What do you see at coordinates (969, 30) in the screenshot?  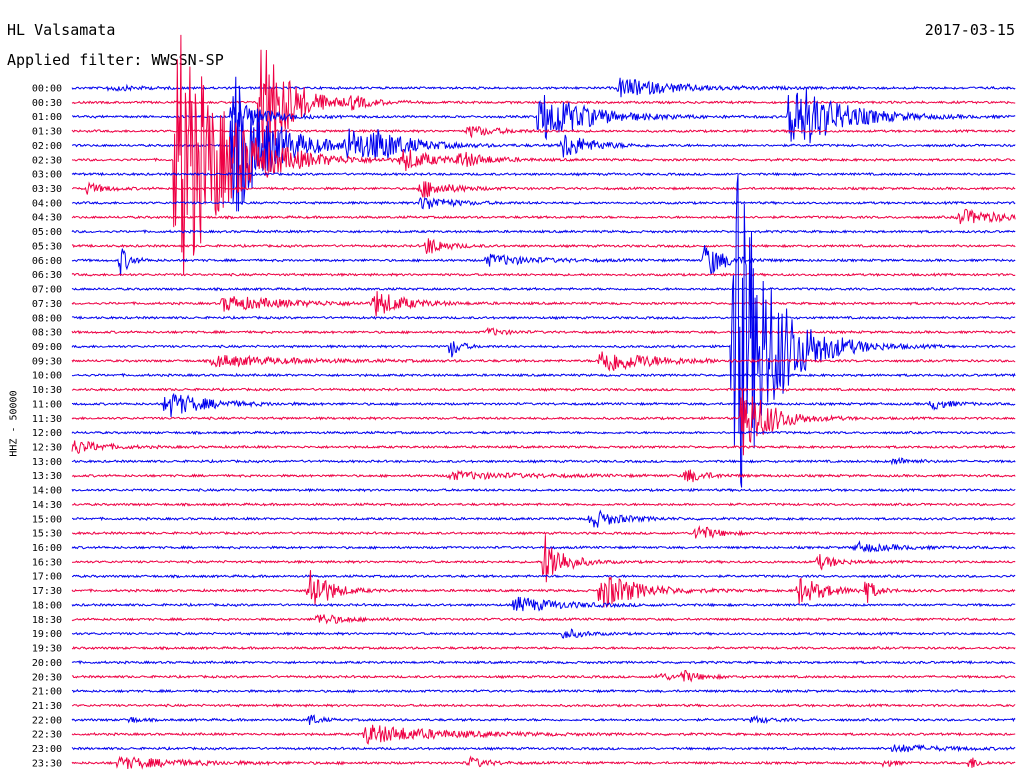 I see `record-date: 2017-03-15` at bounding box center [969, 30].